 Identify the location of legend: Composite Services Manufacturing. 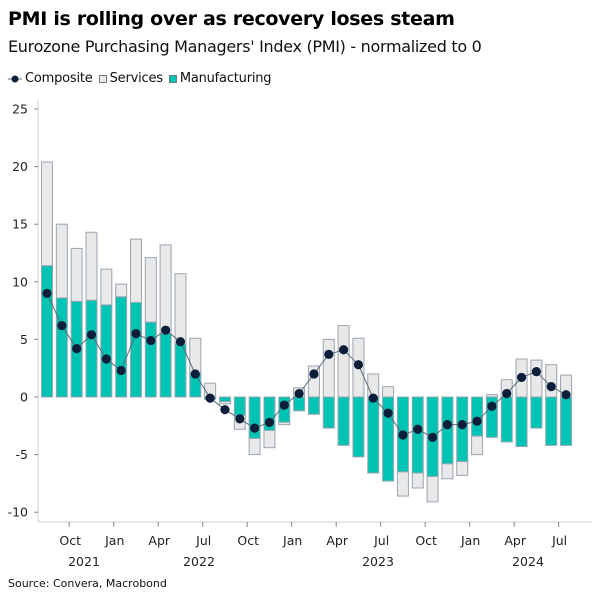
(140, 78).